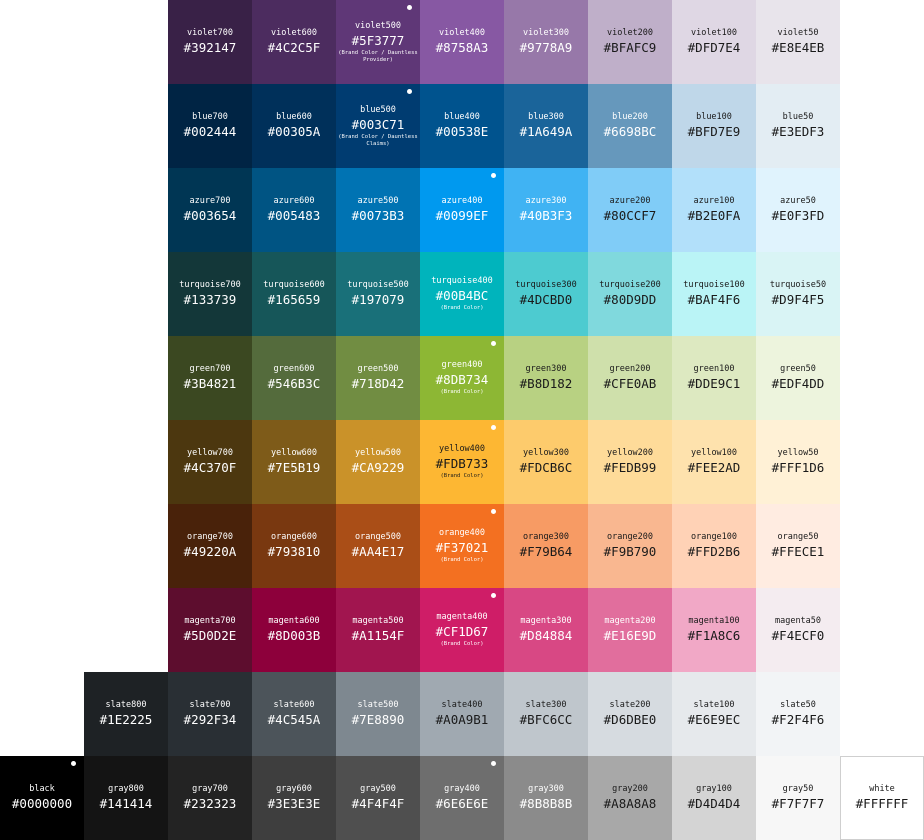 The height and width of the screenshot is (840, 924). I want to click on swatch-azure700: azure700 #003654, so click(210, 210).